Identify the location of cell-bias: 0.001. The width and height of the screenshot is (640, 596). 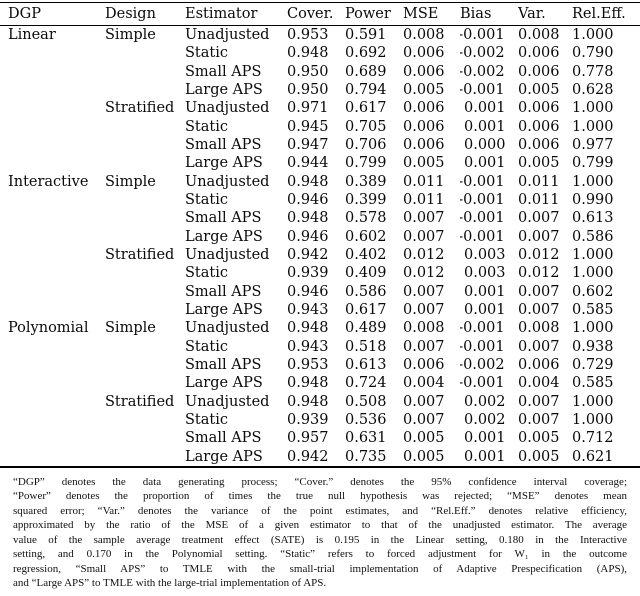
(485, 438).